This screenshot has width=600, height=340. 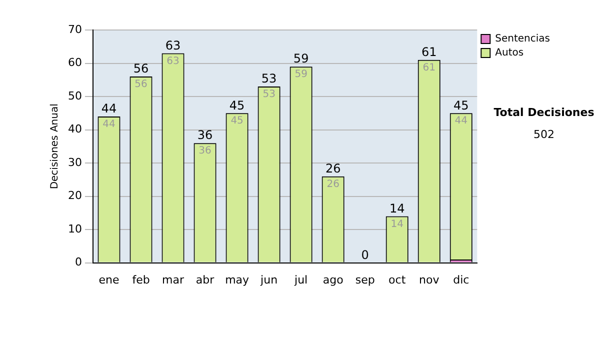 What do you see at coordinates (429, 68) in the screenshot?
I see `data-label: 61` at bounding box center [429, 68].